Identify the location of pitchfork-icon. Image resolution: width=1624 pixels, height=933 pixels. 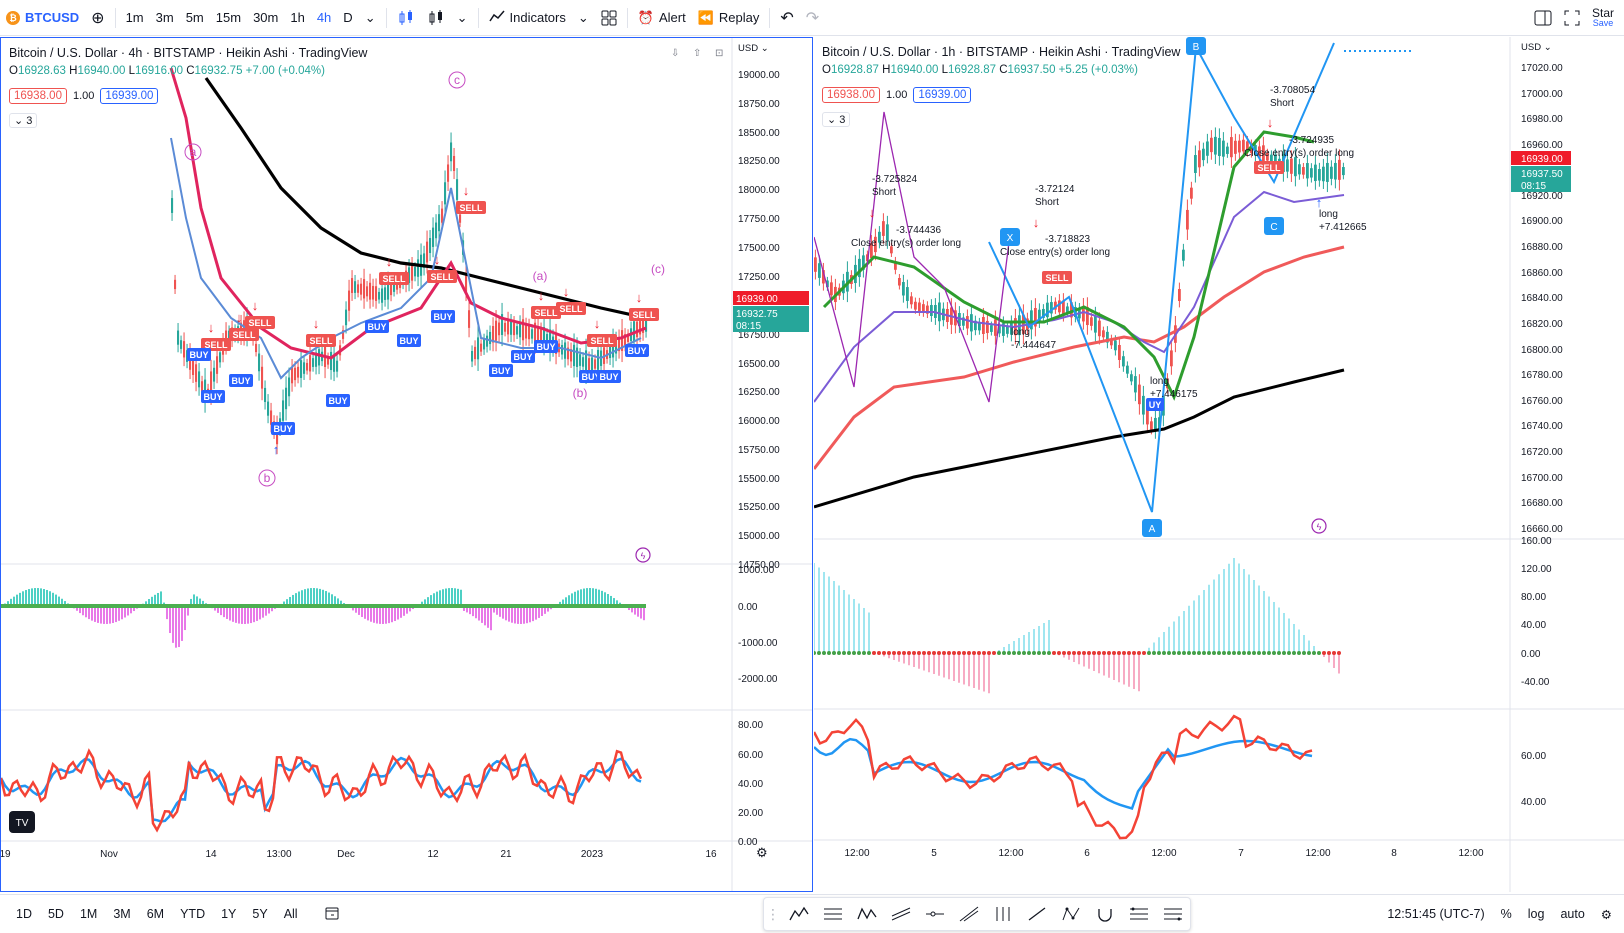
(969, 914).